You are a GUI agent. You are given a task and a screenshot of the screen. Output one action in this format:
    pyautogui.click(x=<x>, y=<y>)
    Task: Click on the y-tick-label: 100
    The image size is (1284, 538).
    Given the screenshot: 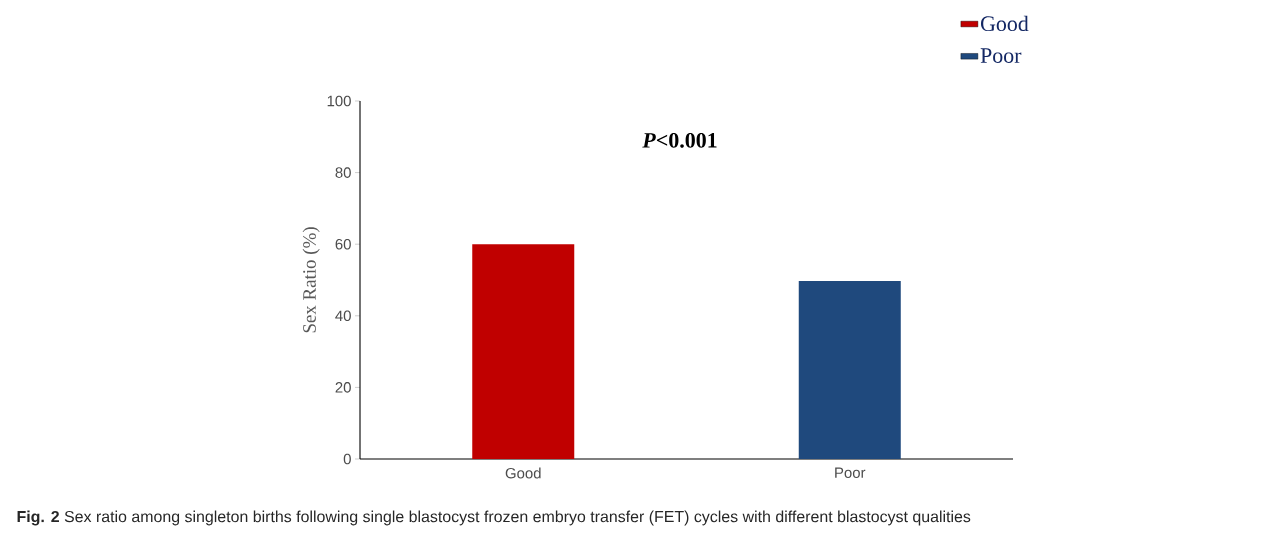 What is the action you would take?
    pyautogui.click(x=339, y=101)
    